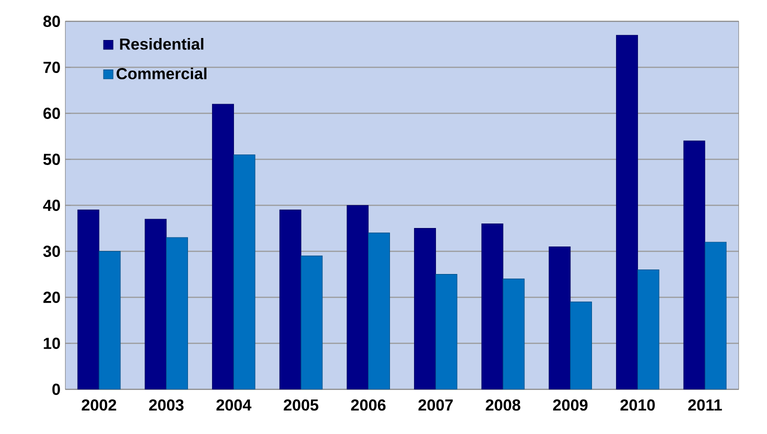 The image size is (767, 434). I want to click on x-tick-label: 2007, so click(435, 405).